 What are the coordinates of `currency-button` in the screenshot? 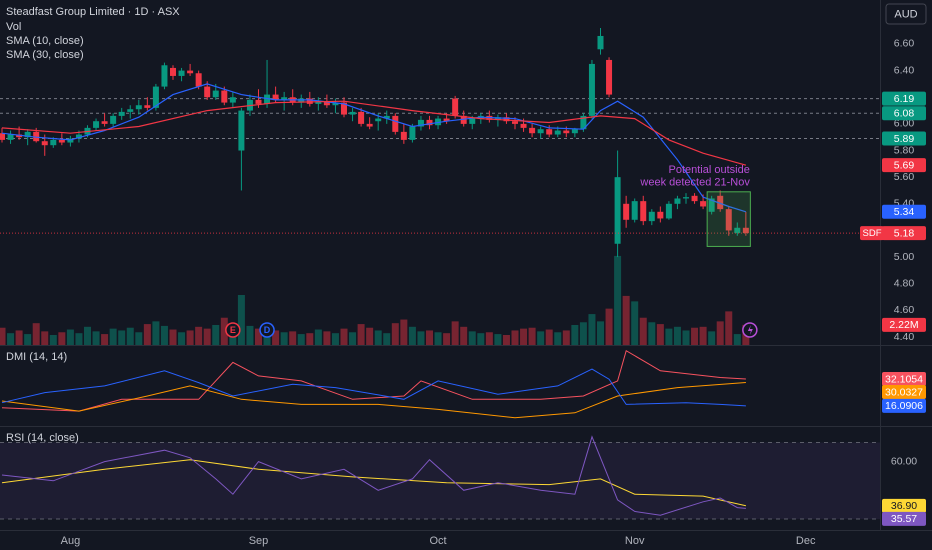 It's located at (906, 14).